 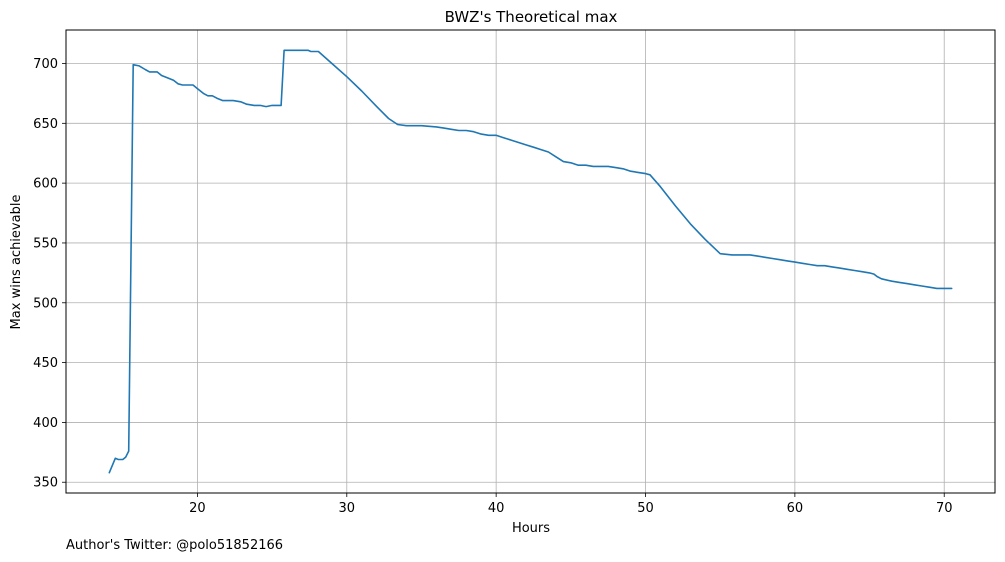 What do you see at coordinates (45, 303) in the screenshot?
I see `y-tick-label: 500` at bounding box center [45, 303].